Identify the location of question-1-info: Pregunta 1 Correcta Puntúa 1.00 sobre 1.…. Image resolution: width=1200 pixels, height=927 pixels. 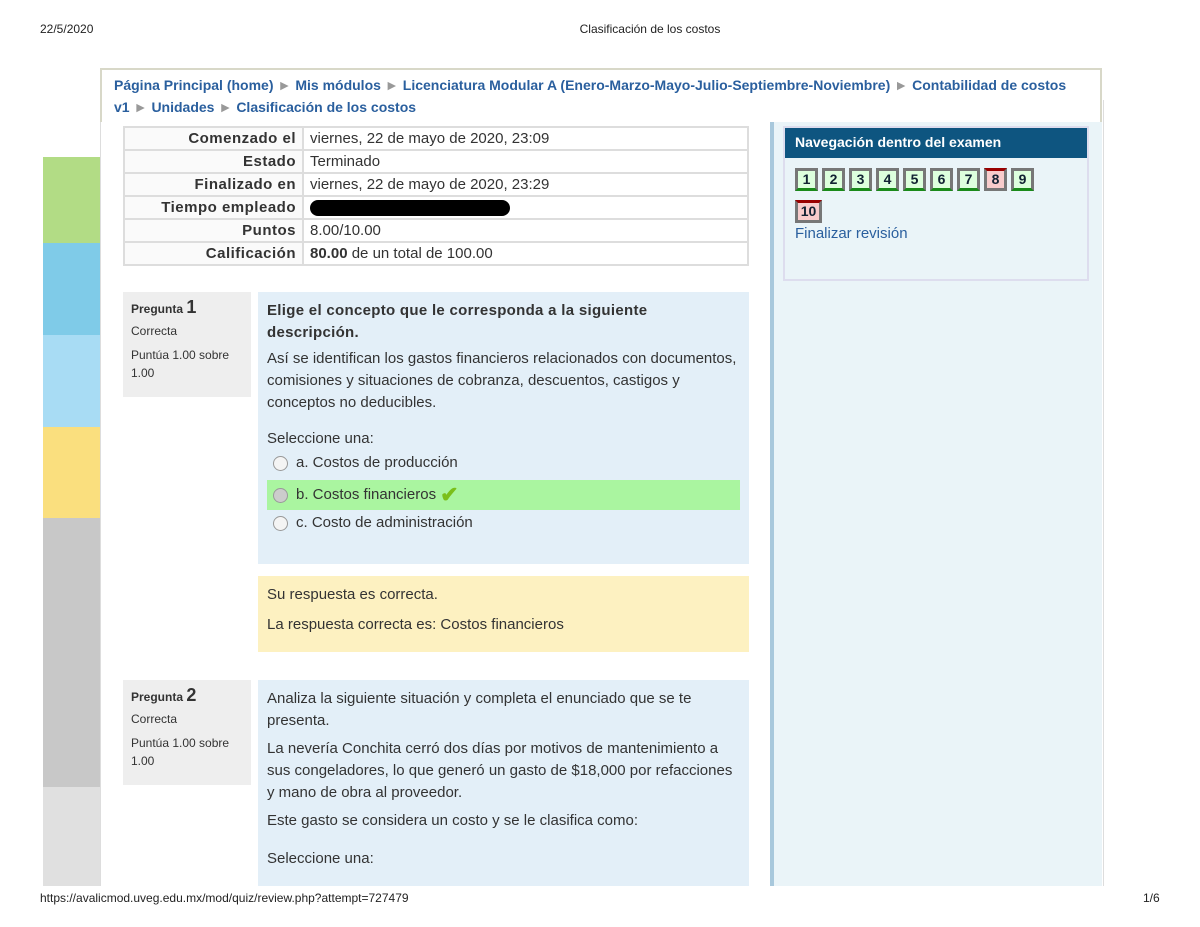
(187, 344).